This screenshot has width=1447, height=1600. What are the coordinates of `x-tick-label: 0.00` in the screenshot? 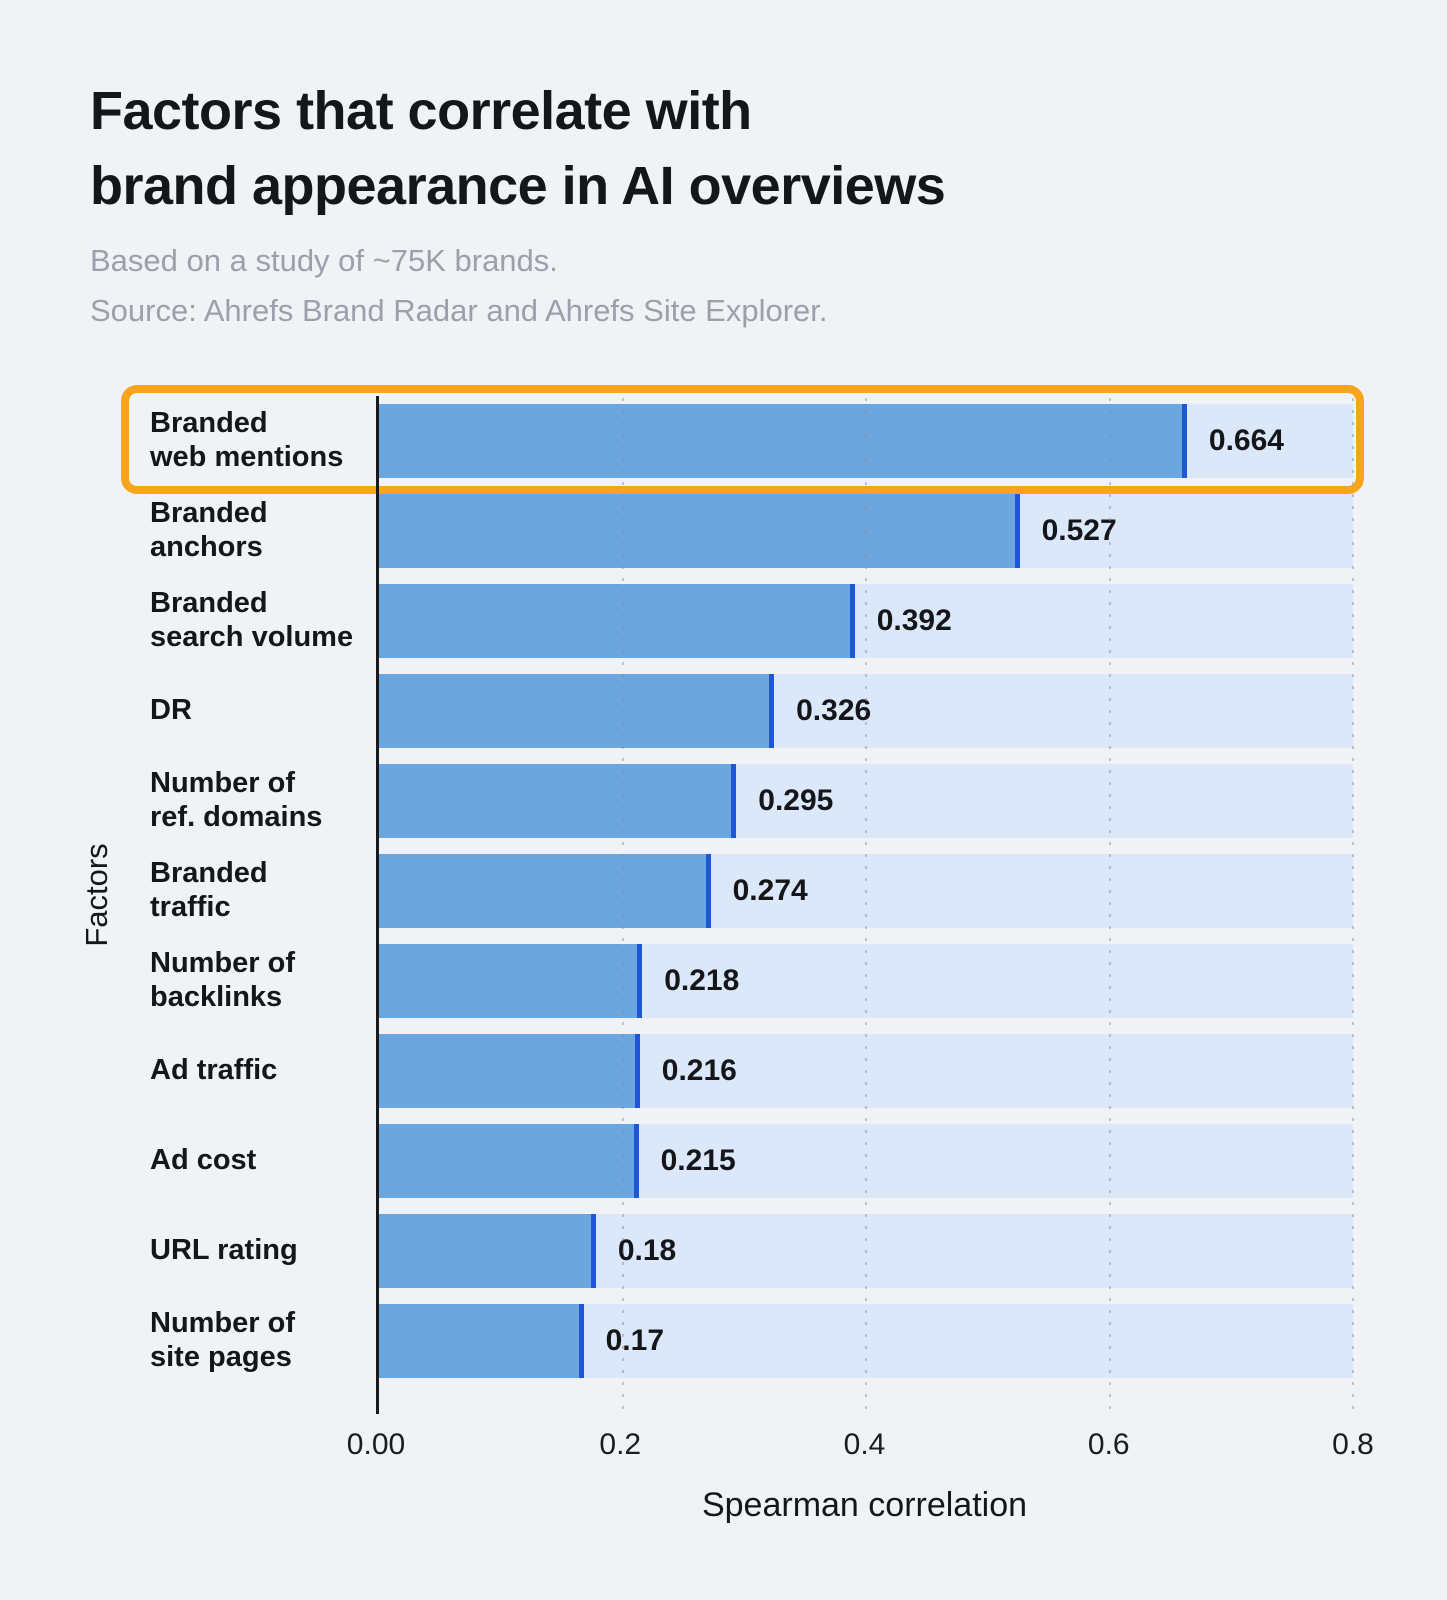 It's located at (376, 1444).